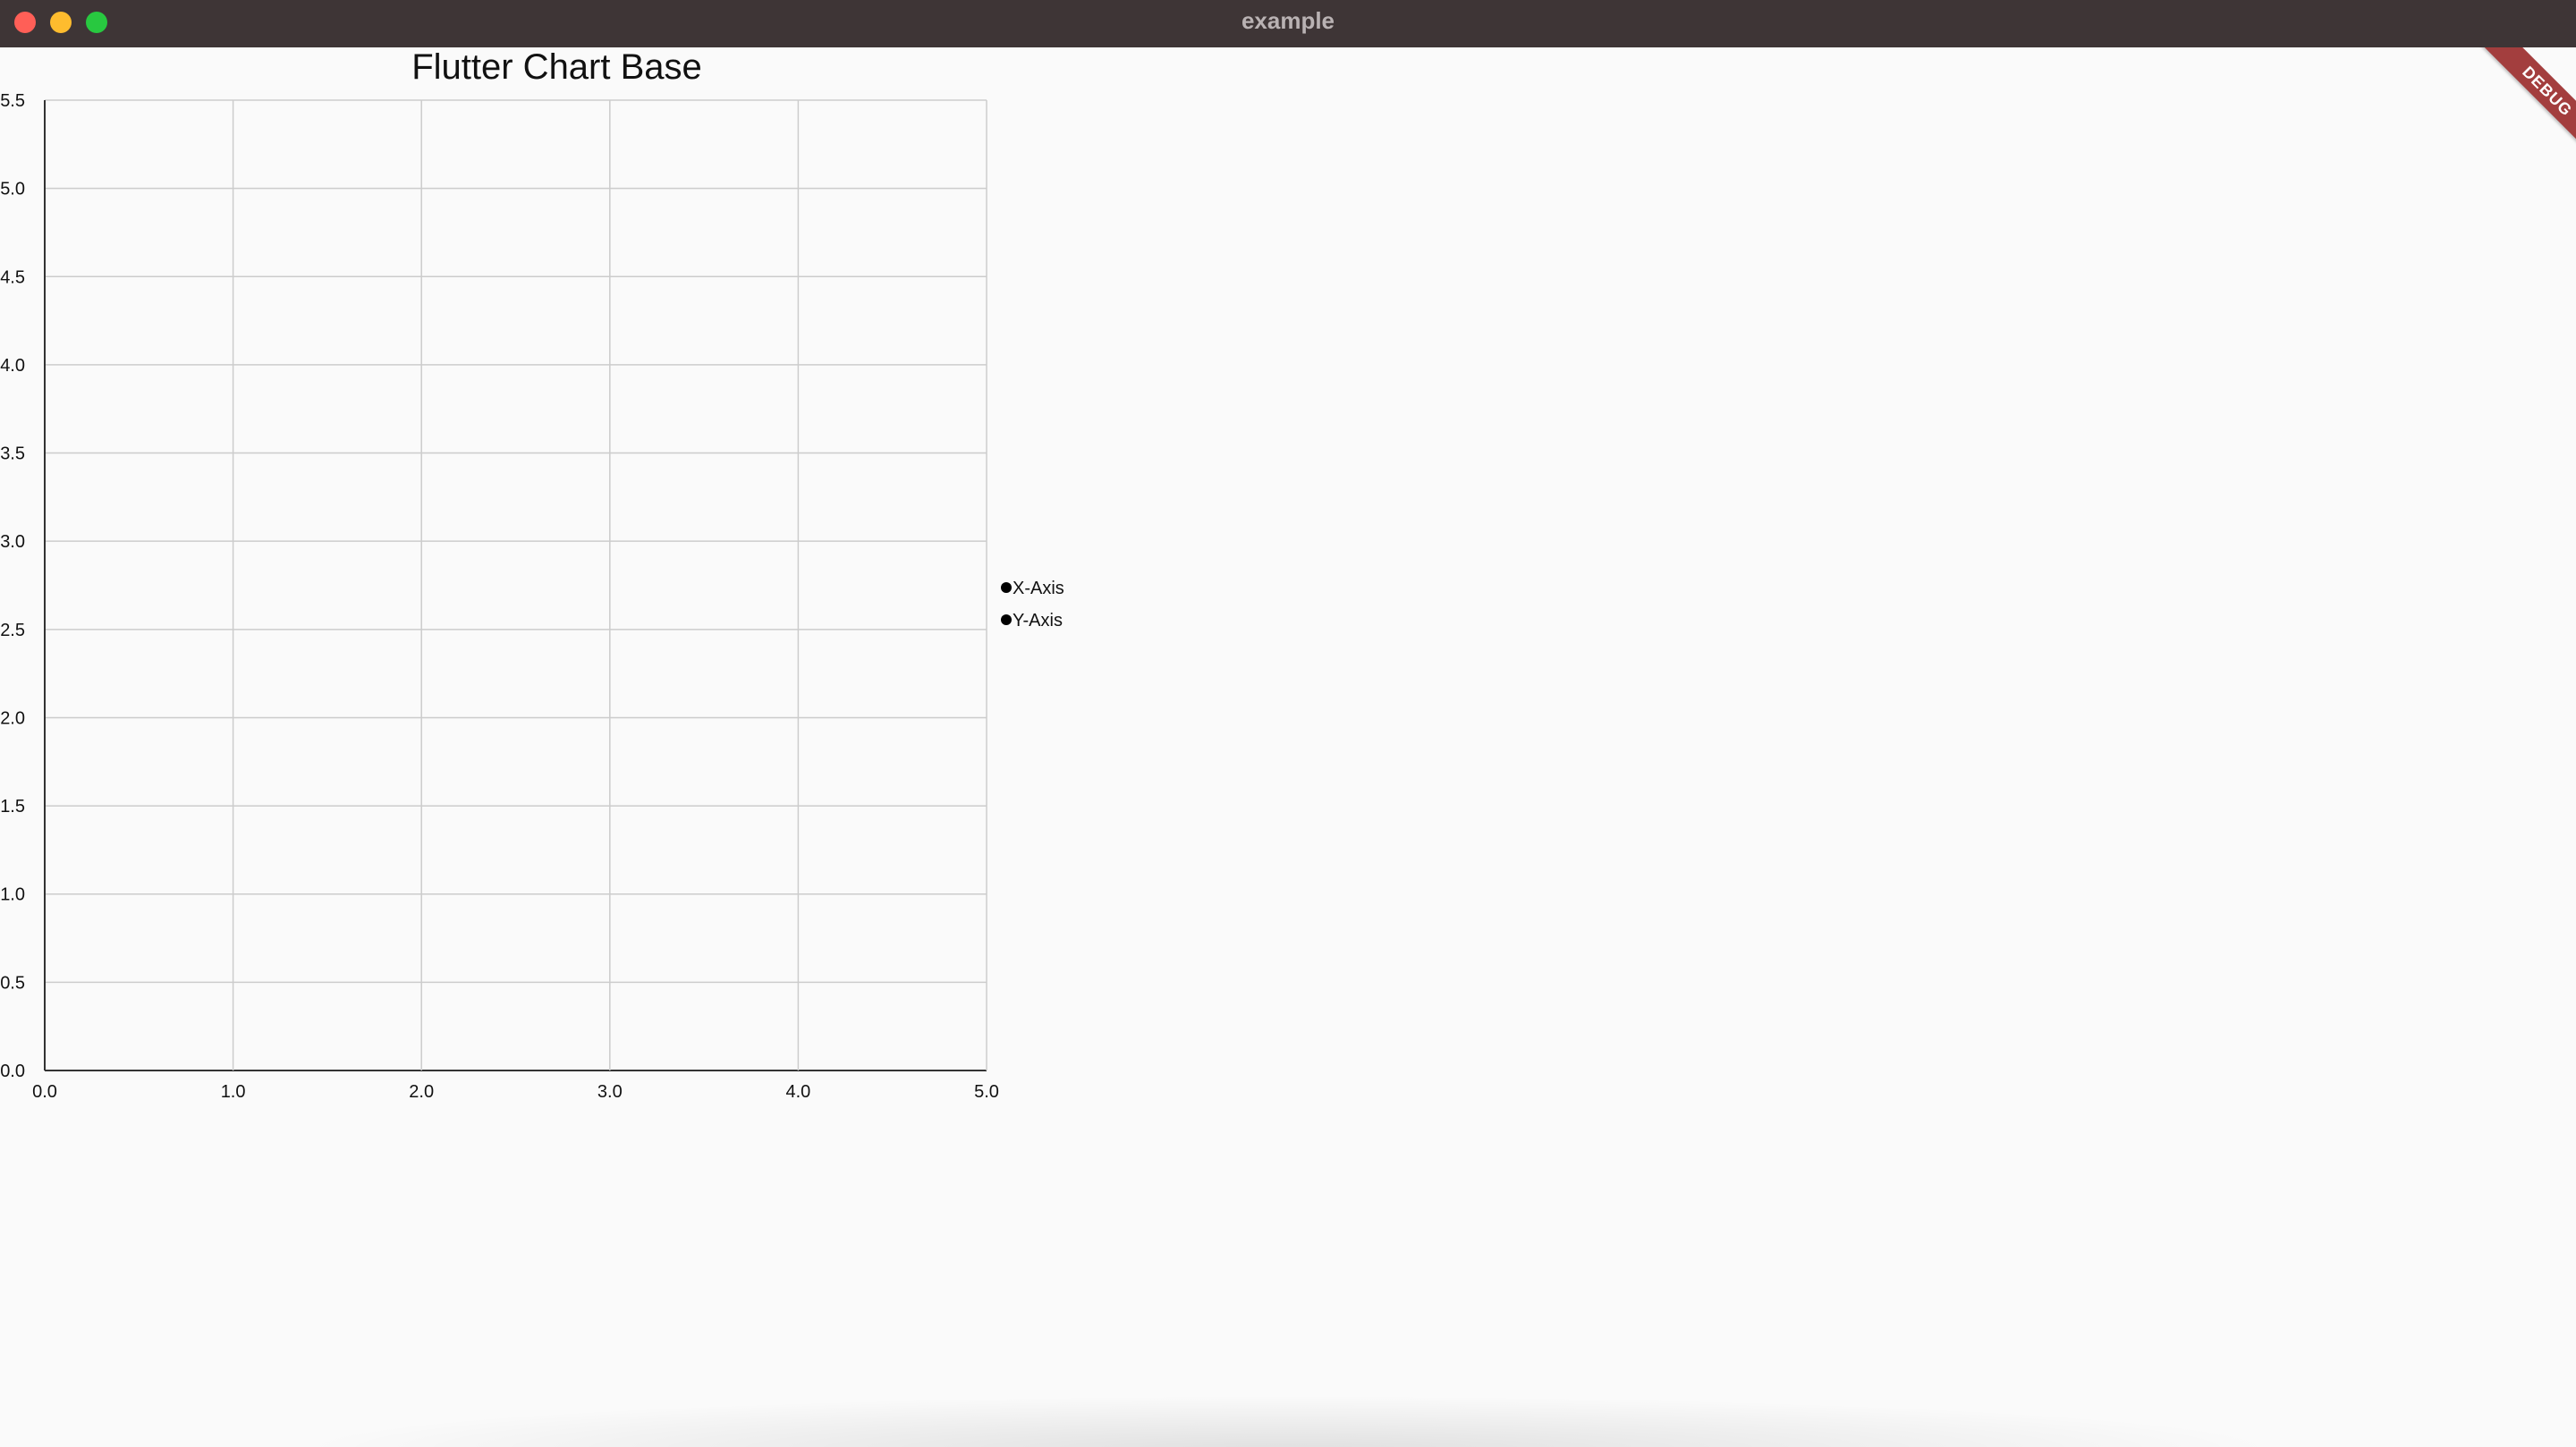  What do you see at coordinates (233, 1092) in the screenshot?
I see `x-tick-label: 1.0` at bounding box center [233, 1092].